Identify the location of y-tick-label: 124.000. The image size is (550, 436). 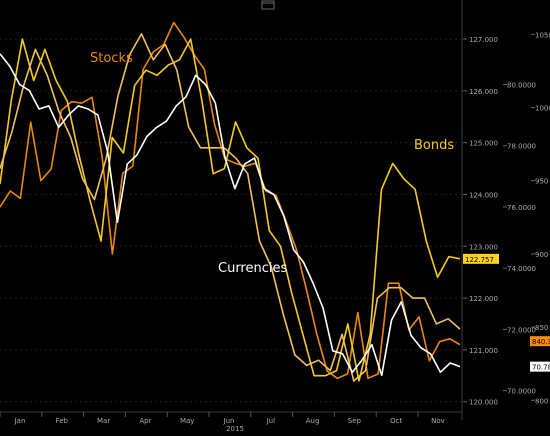
(483, 195).